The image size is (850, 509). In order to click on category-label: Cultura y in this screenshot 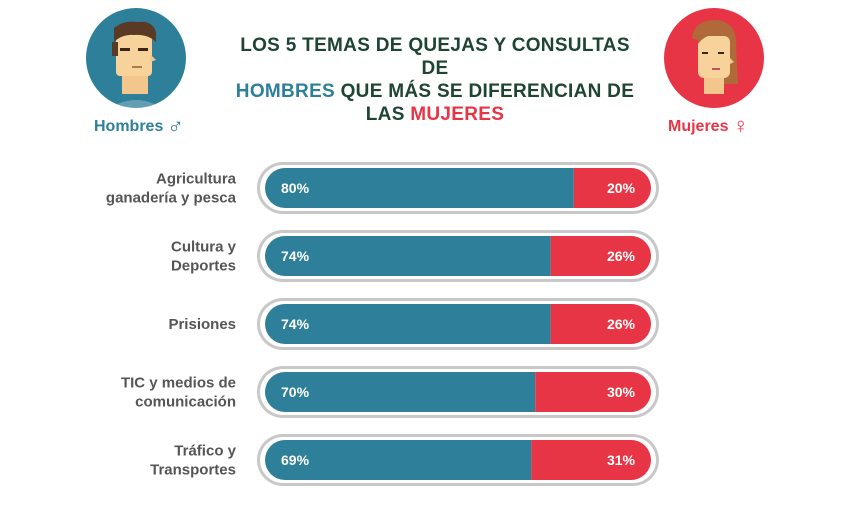, I will do `click(204, 247)`.